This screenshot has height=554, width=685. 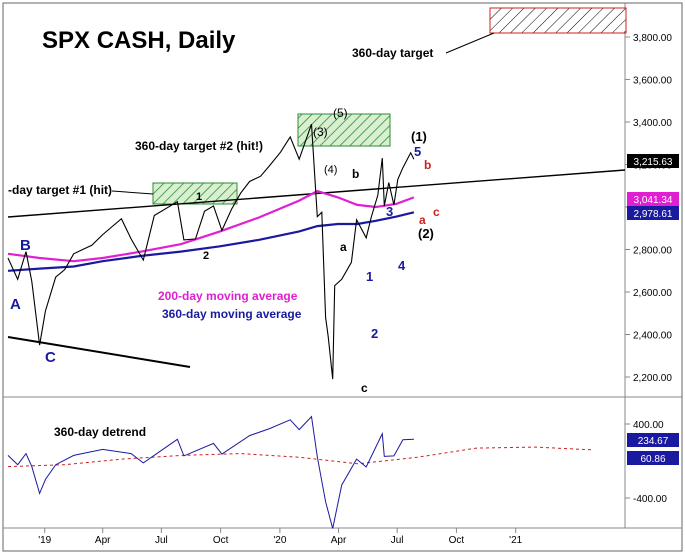 What do you see at coordinates (650, 499) in the screenshot?
I see `y-tick-label: -400.00` at bounding box center [650, 499].